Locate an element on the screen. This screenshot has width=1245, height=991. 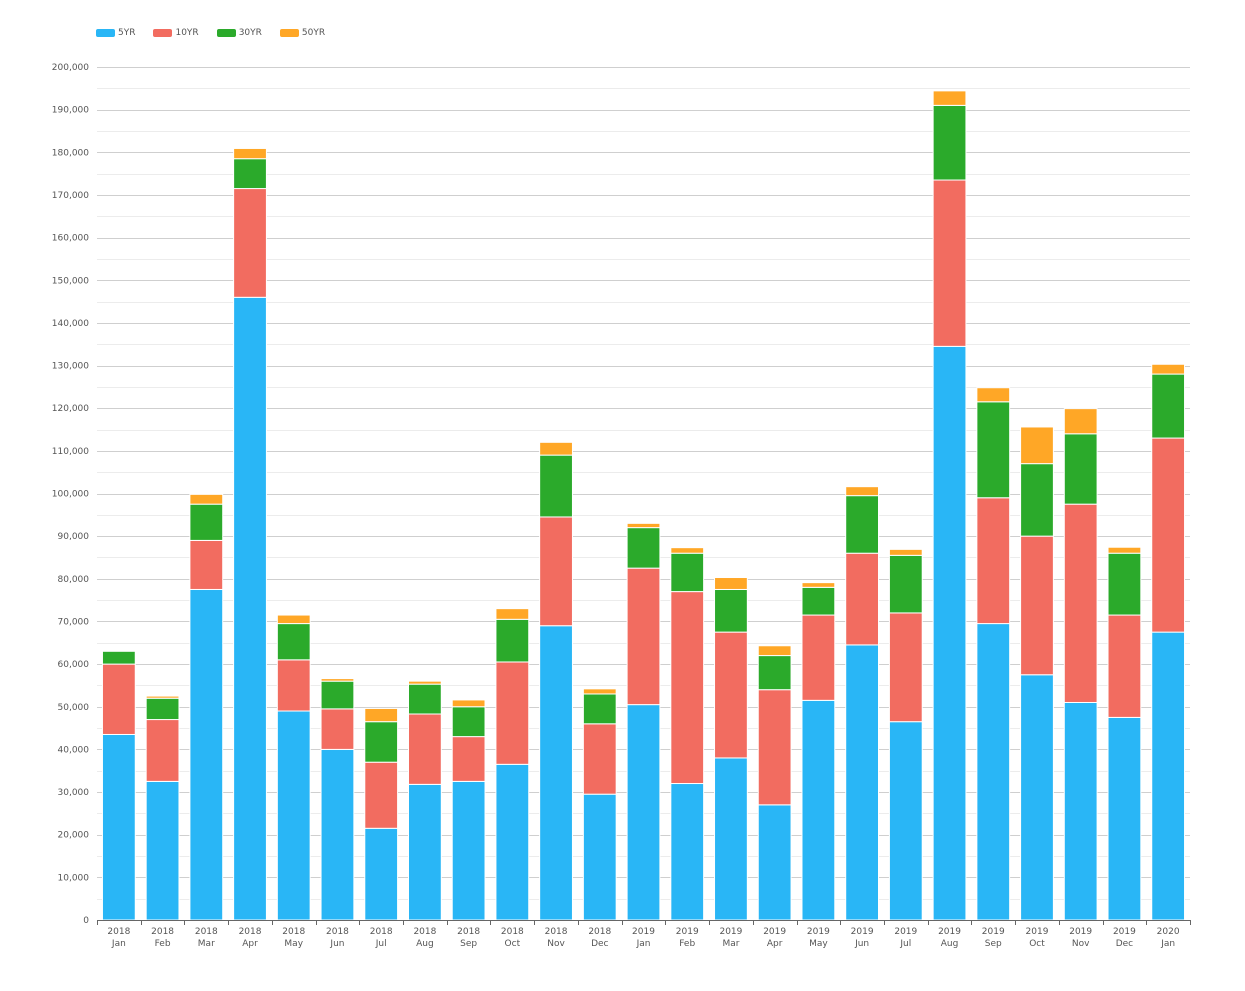
legend-item-50yr: 50YR is located at coordinates (302, 33).